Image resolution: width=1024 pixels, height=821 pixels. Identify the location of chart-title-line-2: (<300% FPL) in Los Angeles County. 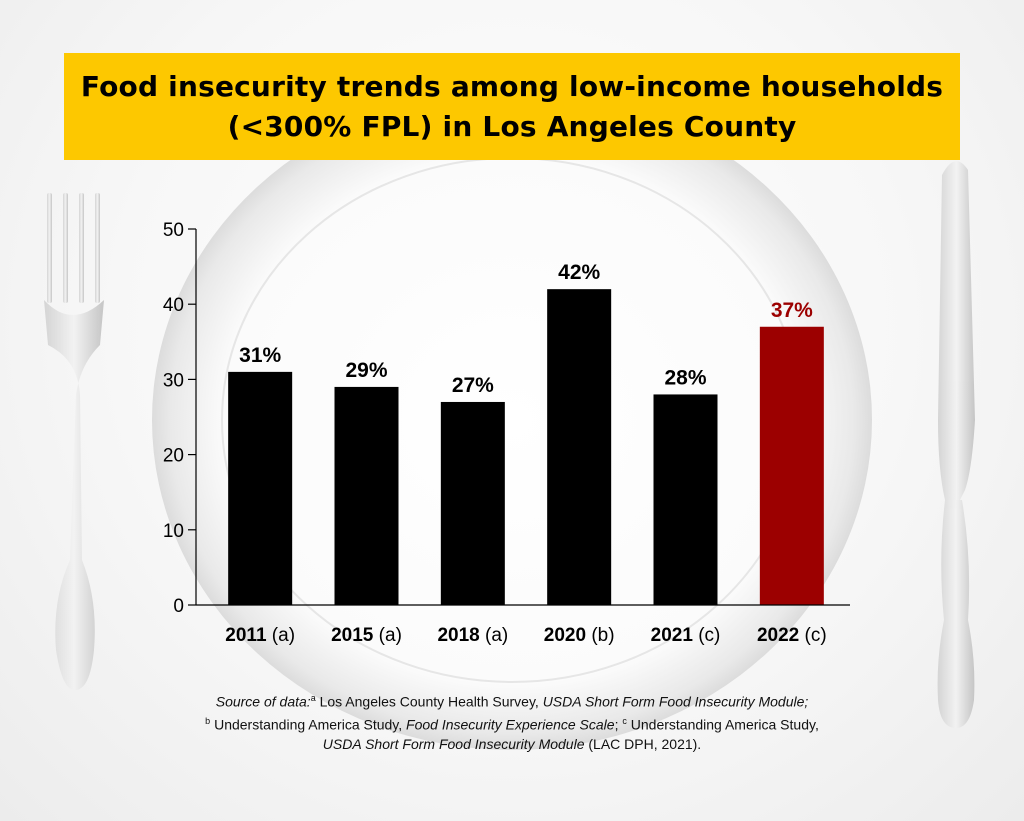
(512, 126).